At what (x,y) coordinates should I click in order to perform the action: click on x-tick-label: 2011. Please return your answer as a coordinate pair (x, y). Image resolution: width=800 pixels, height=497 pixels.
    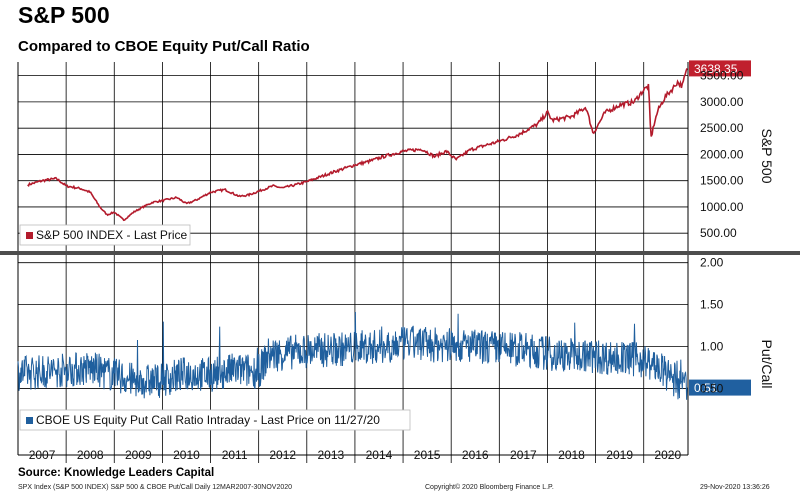
    Looking at the image, I should click on (235, 455).